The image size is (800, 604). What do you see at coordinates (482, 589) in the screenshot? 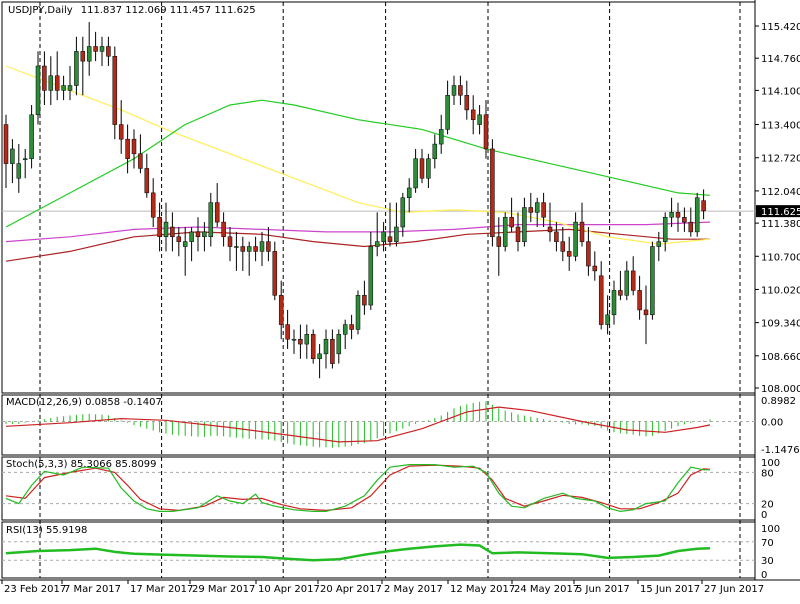
I see `x-tick-label: 12 May 2017` at bounding box center [482, 589].